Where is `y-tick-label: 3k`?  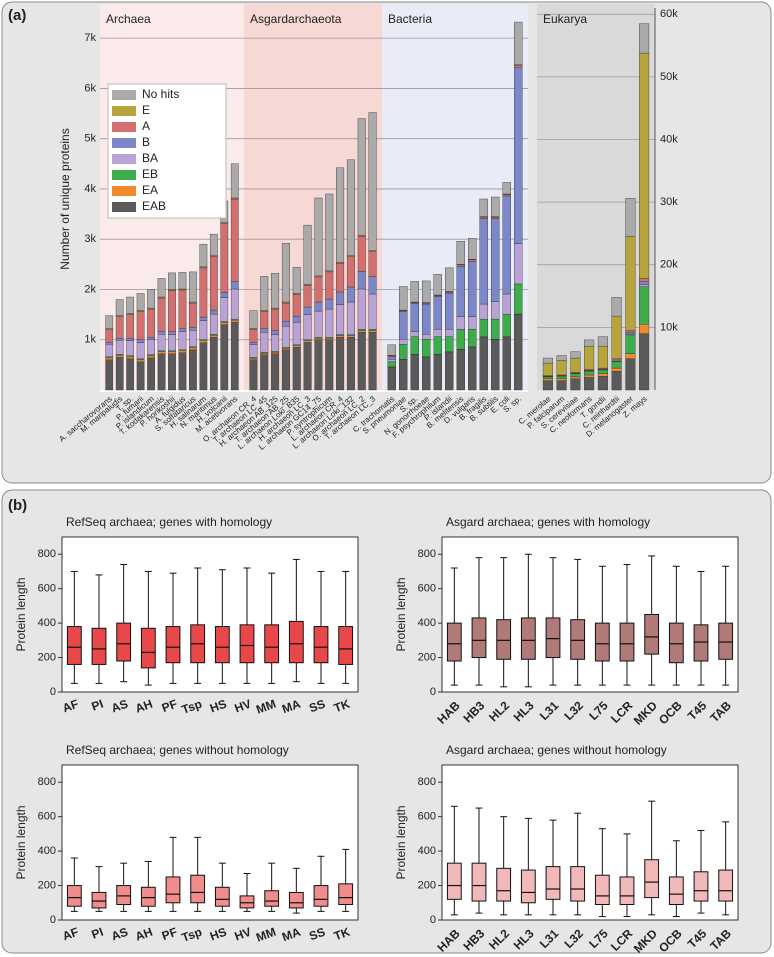
y-tick-label: 3k is located at coordinates (90, 239).